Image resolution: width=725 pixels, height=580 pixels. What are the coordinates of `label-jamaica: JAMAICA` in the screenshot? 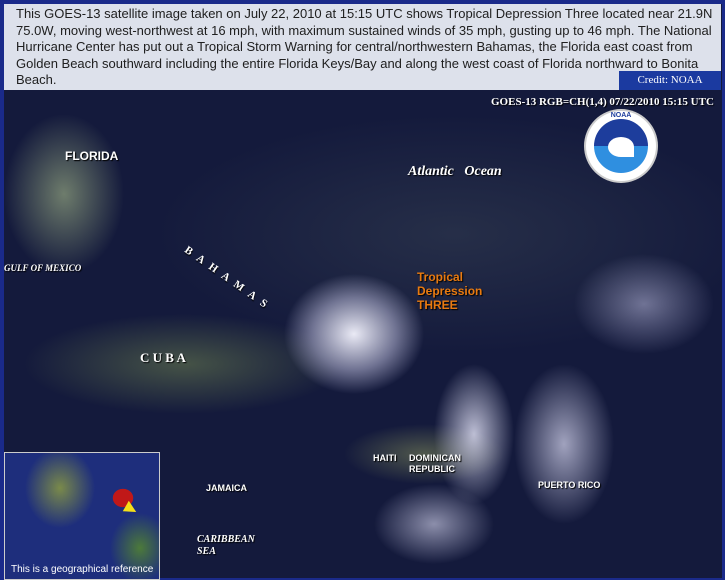 It's located at (227, 488).